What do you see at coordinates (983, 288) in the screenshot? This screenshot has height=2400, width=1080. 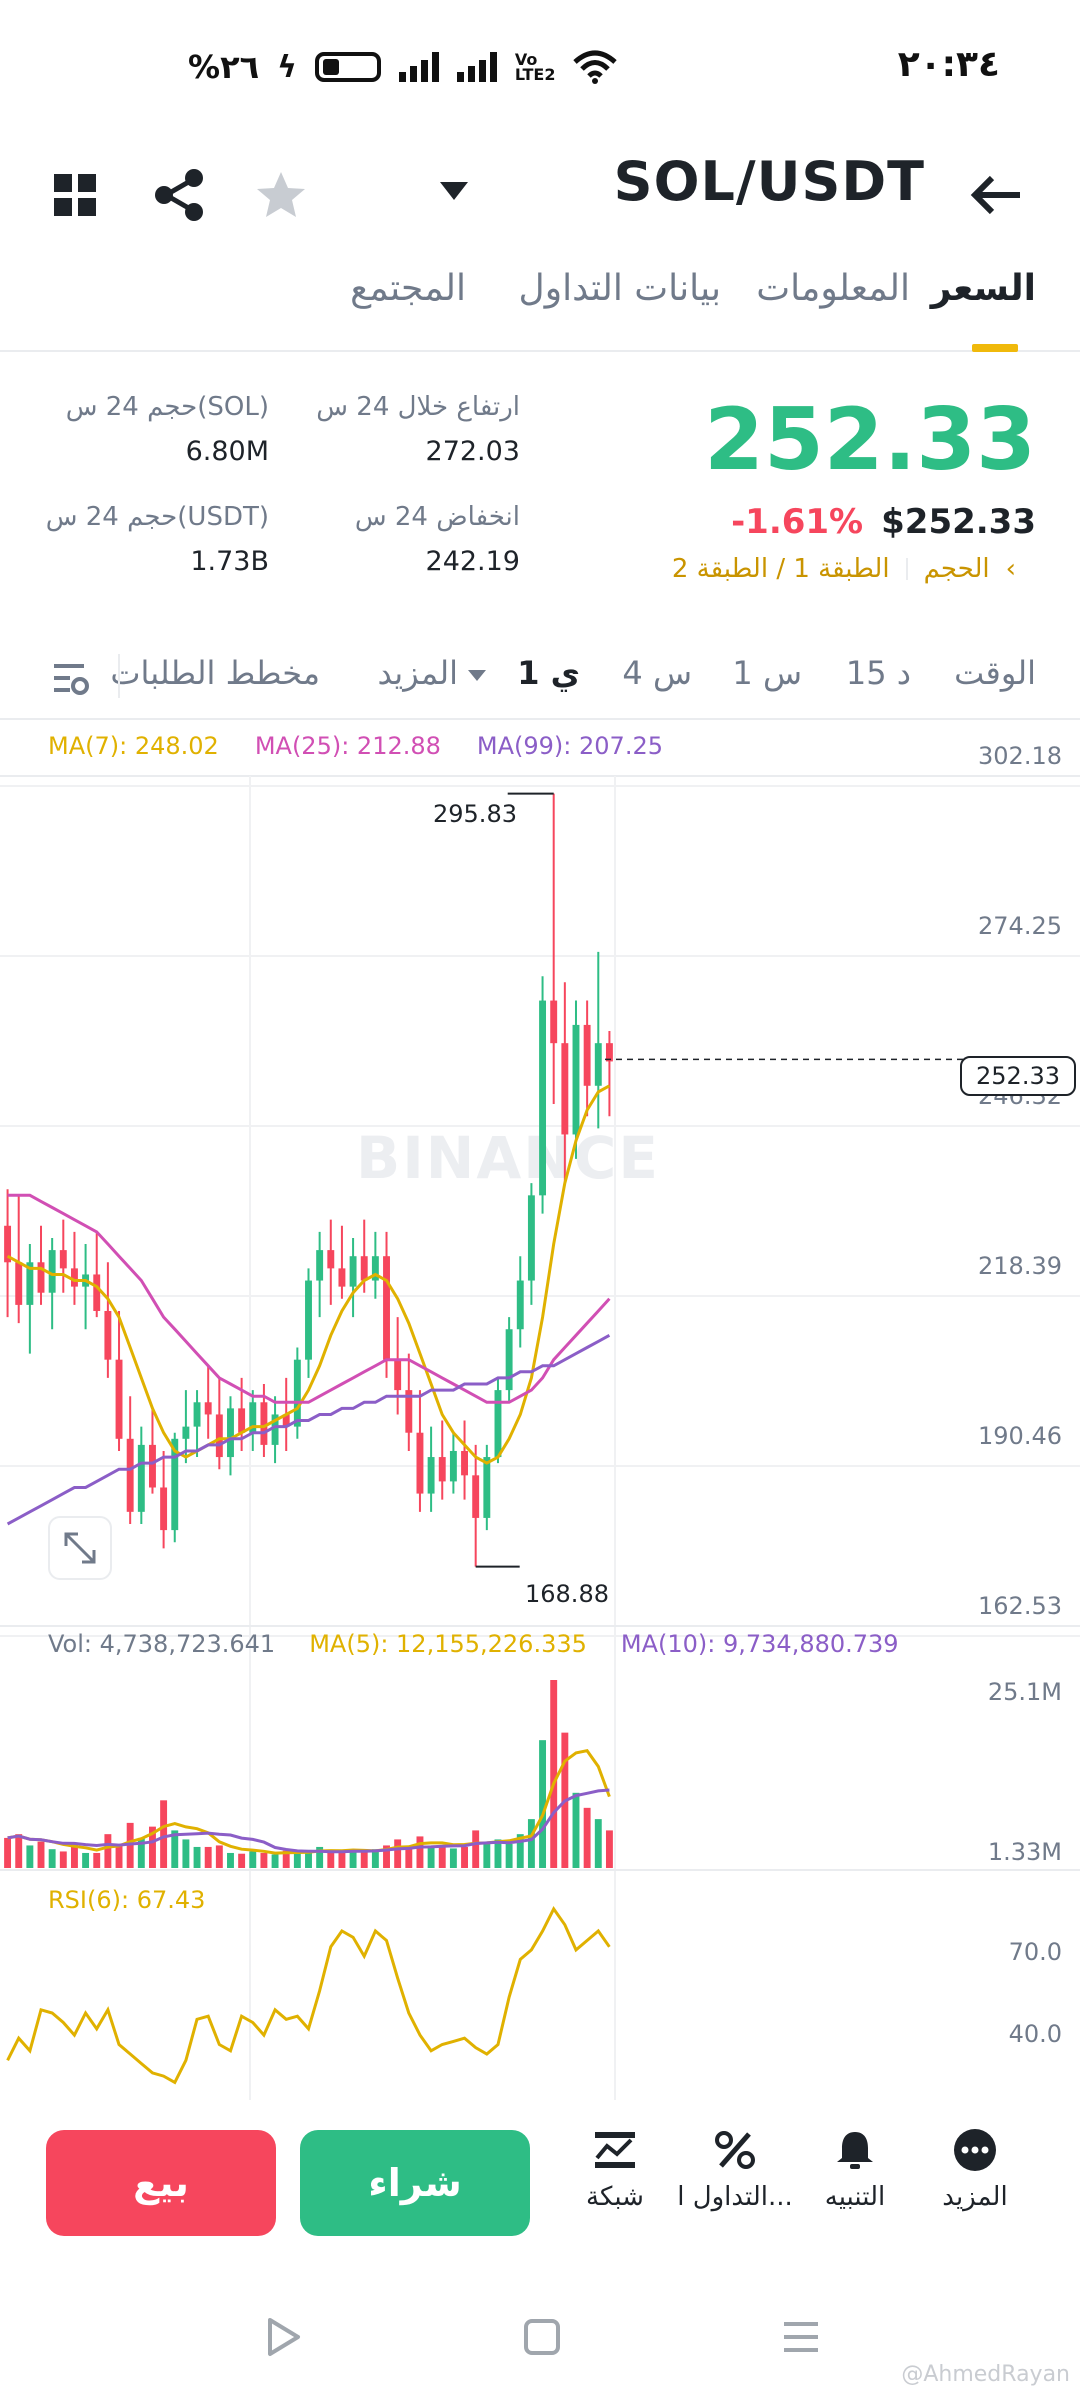 I see `tab-price: السعر` at bounding box center [983, 288].